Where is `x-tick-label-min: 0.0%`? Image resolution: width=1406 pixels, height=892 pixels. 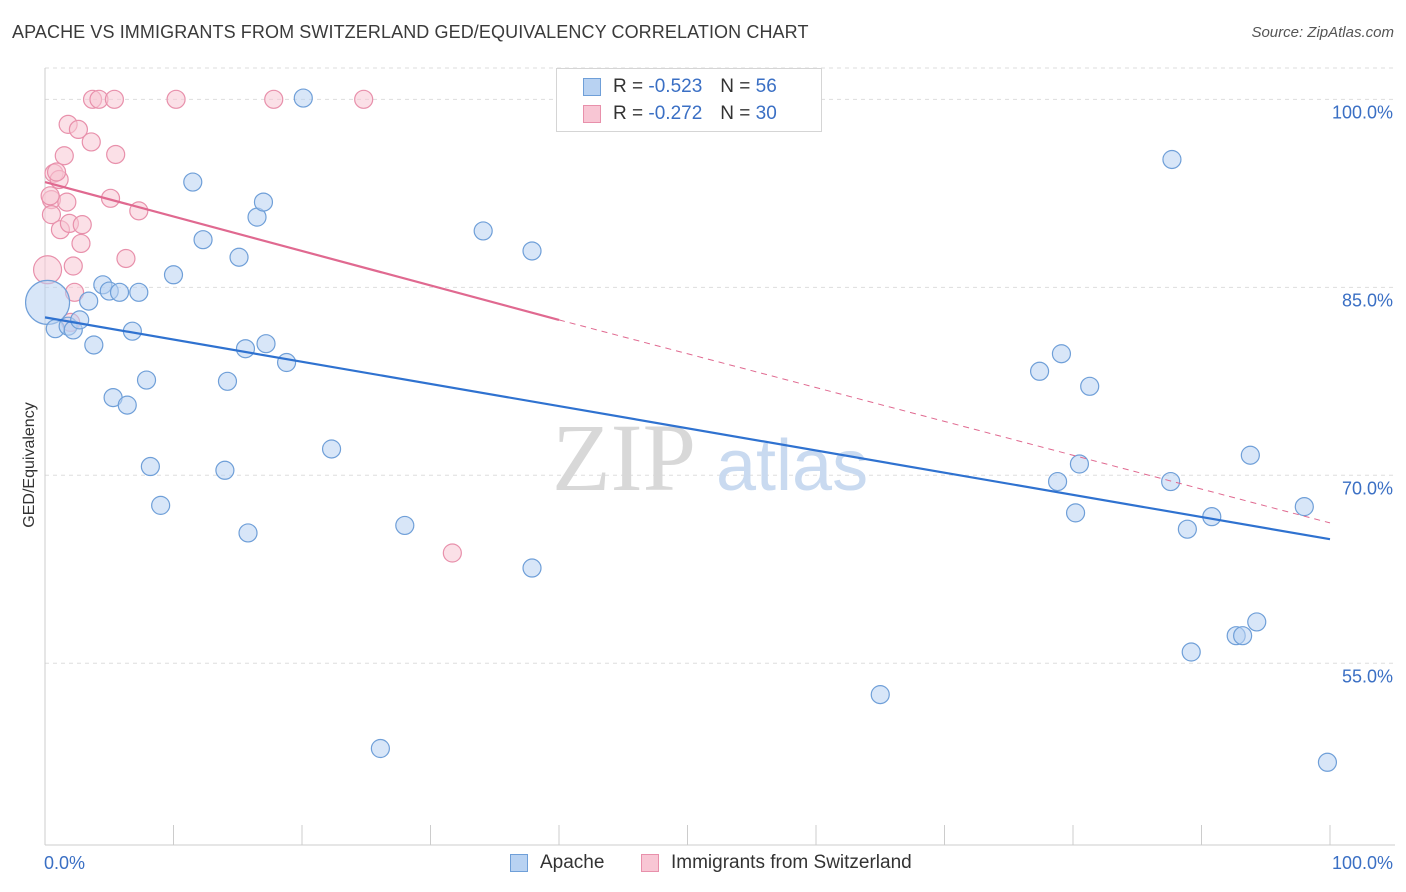 x-tick-label-min: 0.0% is located at coordinates (64, 863).